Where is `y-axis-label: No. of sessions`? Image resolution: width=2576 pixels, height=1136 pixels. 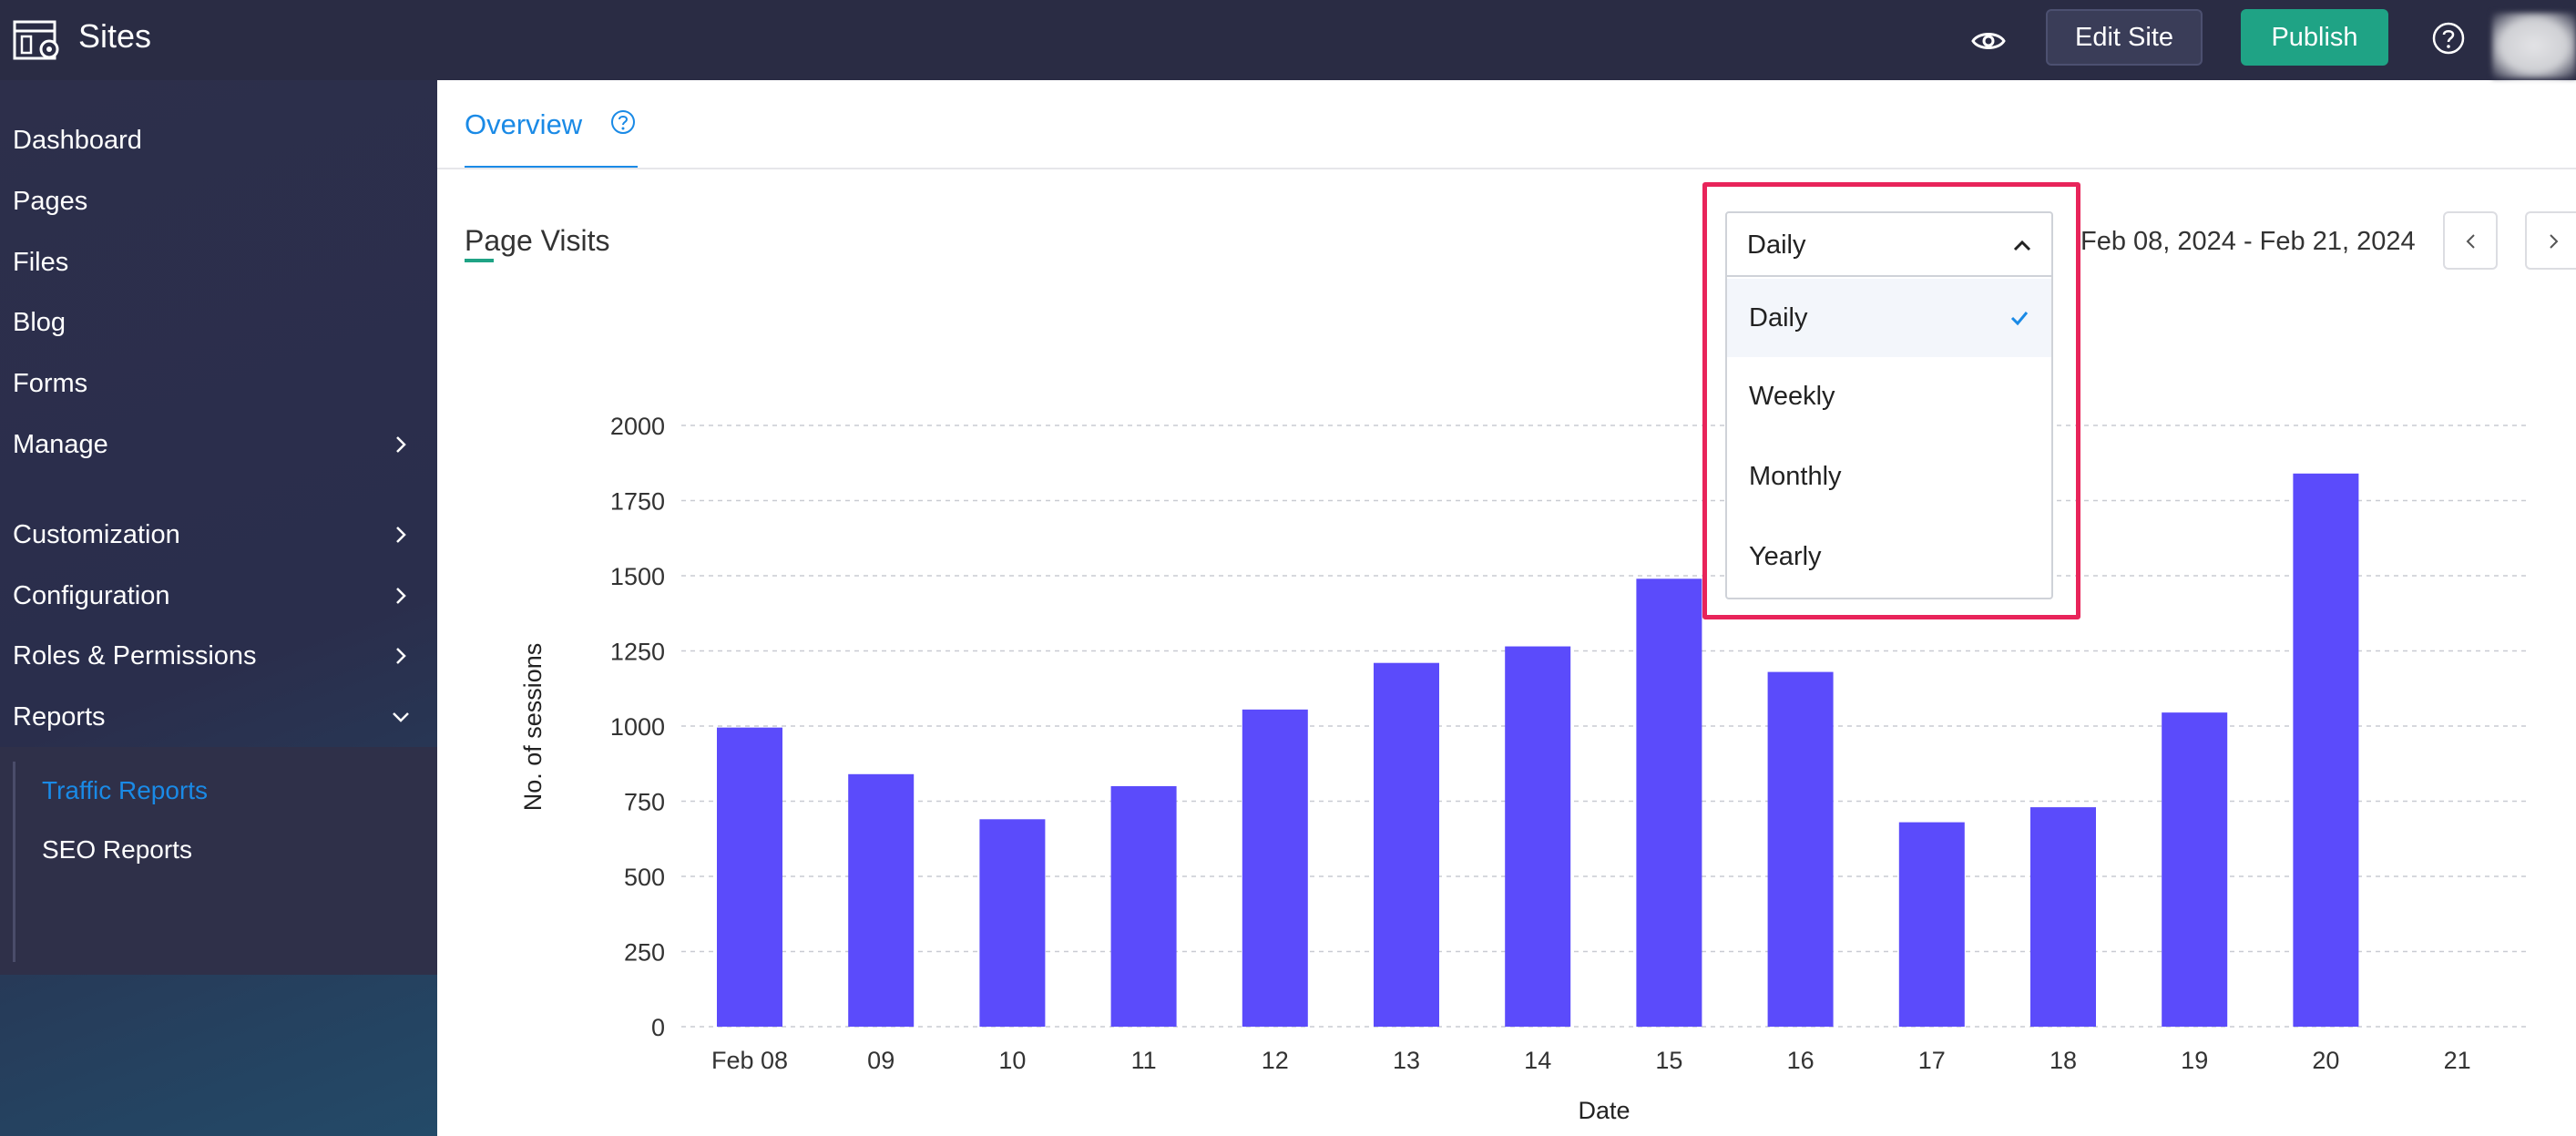 y-axis-label: No. of sessions is located at coordinates (533, 727).